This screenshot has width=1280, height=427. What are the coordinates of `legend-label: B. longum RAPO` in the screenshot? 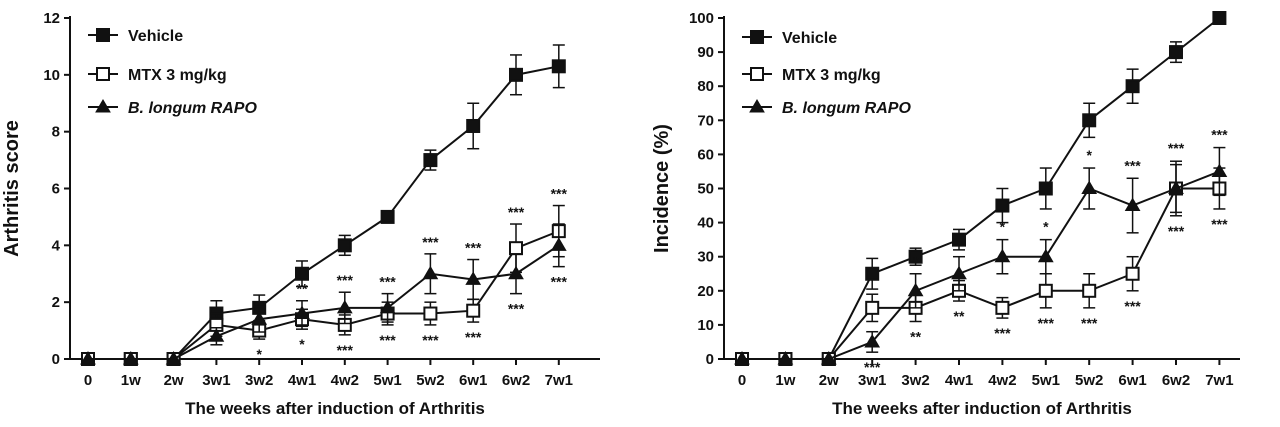 It's located at (846, 108).